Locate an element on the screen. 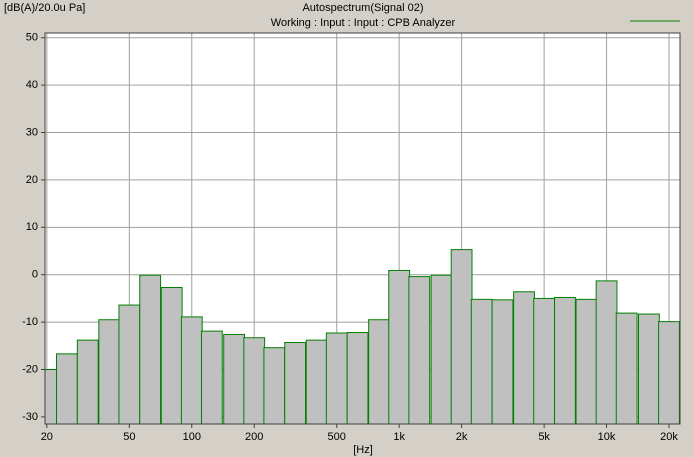 The image size is (693, 457). y-tick-label: 50 is located at coordinates (32, 38).